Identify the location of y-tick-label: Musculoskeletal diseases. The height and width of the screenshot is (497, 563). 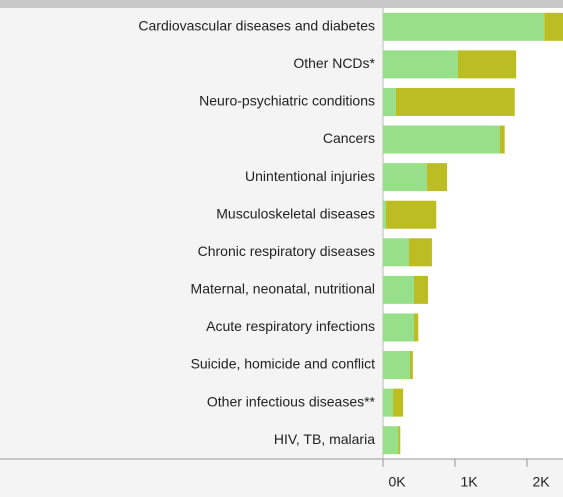
(295, 213).